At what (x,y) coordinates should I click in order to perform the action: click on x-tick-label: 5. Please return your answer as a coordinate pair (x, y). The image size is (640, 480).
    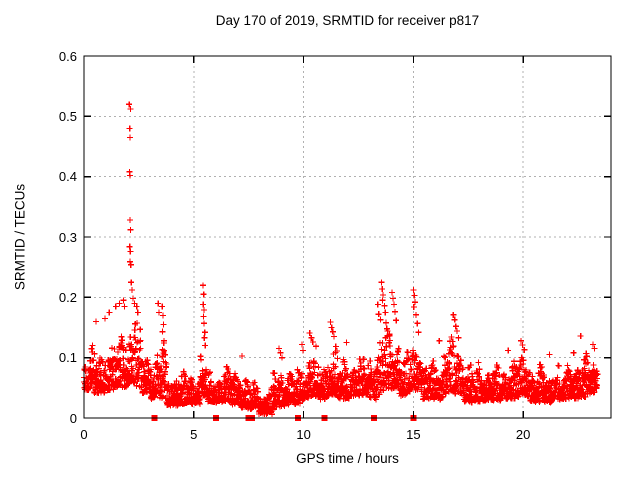
    Looking at the image, I should click on (194, 434).